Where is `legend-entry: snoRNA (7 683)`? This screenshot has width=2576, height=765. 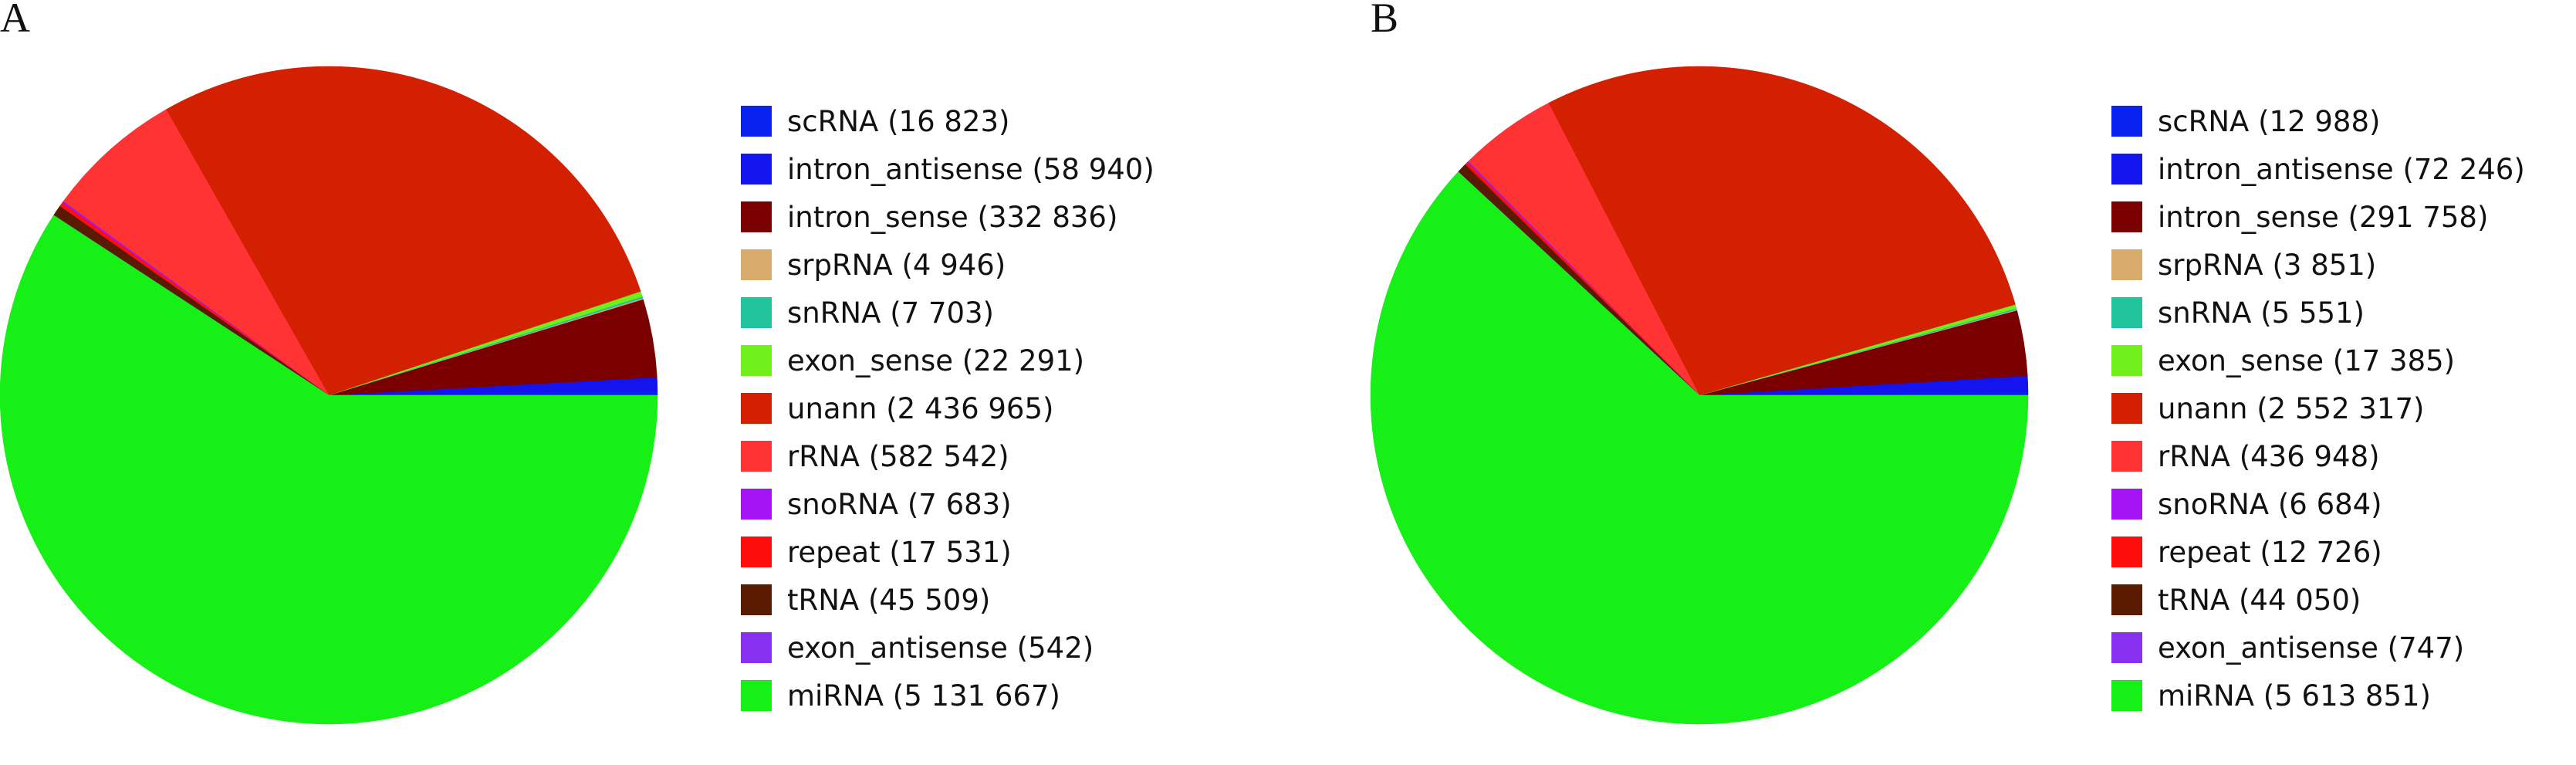 legend-entry: snoRNA (7 683) is located at coordinates (947, 504).